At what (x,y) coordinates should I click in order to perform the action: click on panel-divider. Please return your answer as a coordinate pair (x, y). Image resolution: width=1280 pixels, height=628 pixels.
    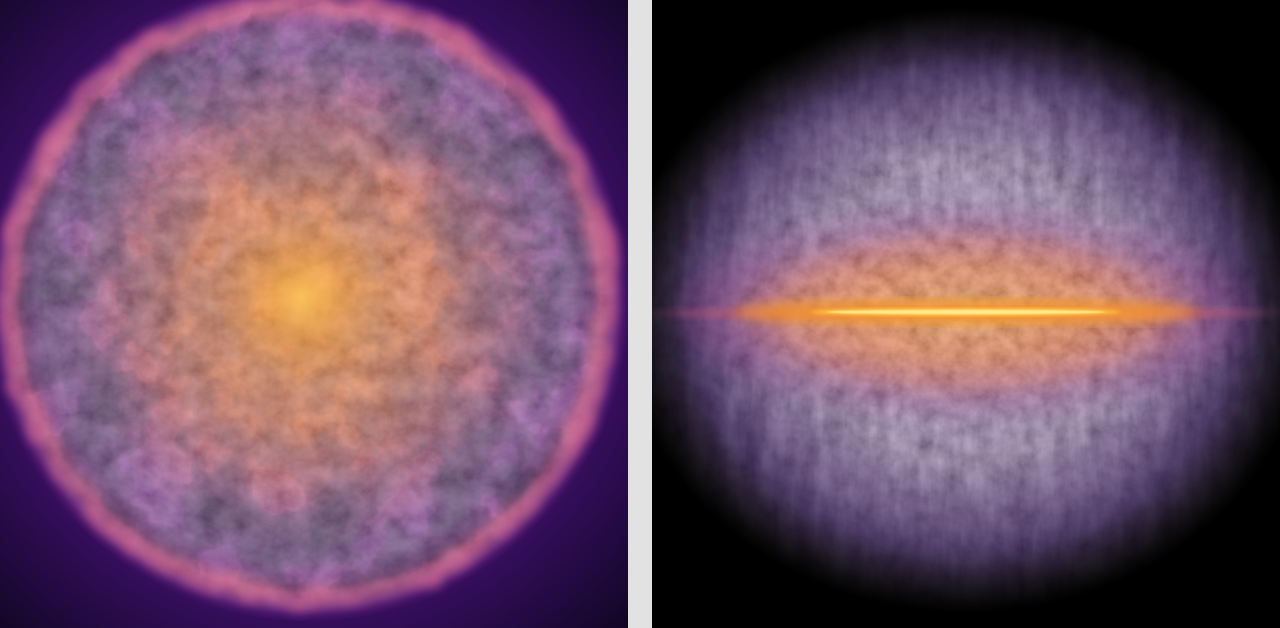
    Looking at the image, I should click on (640, 314).